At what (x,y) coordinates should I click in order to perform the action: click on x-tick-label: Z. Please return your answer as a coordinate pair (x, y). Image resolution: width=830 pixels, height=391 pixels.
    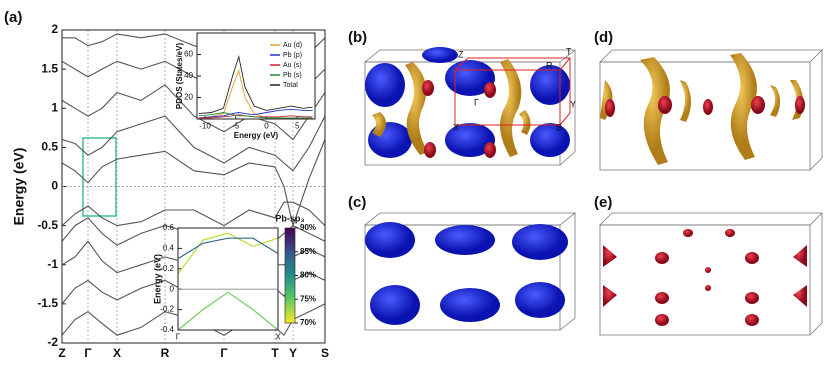
    Looking at the image, I should click on (61, 353).